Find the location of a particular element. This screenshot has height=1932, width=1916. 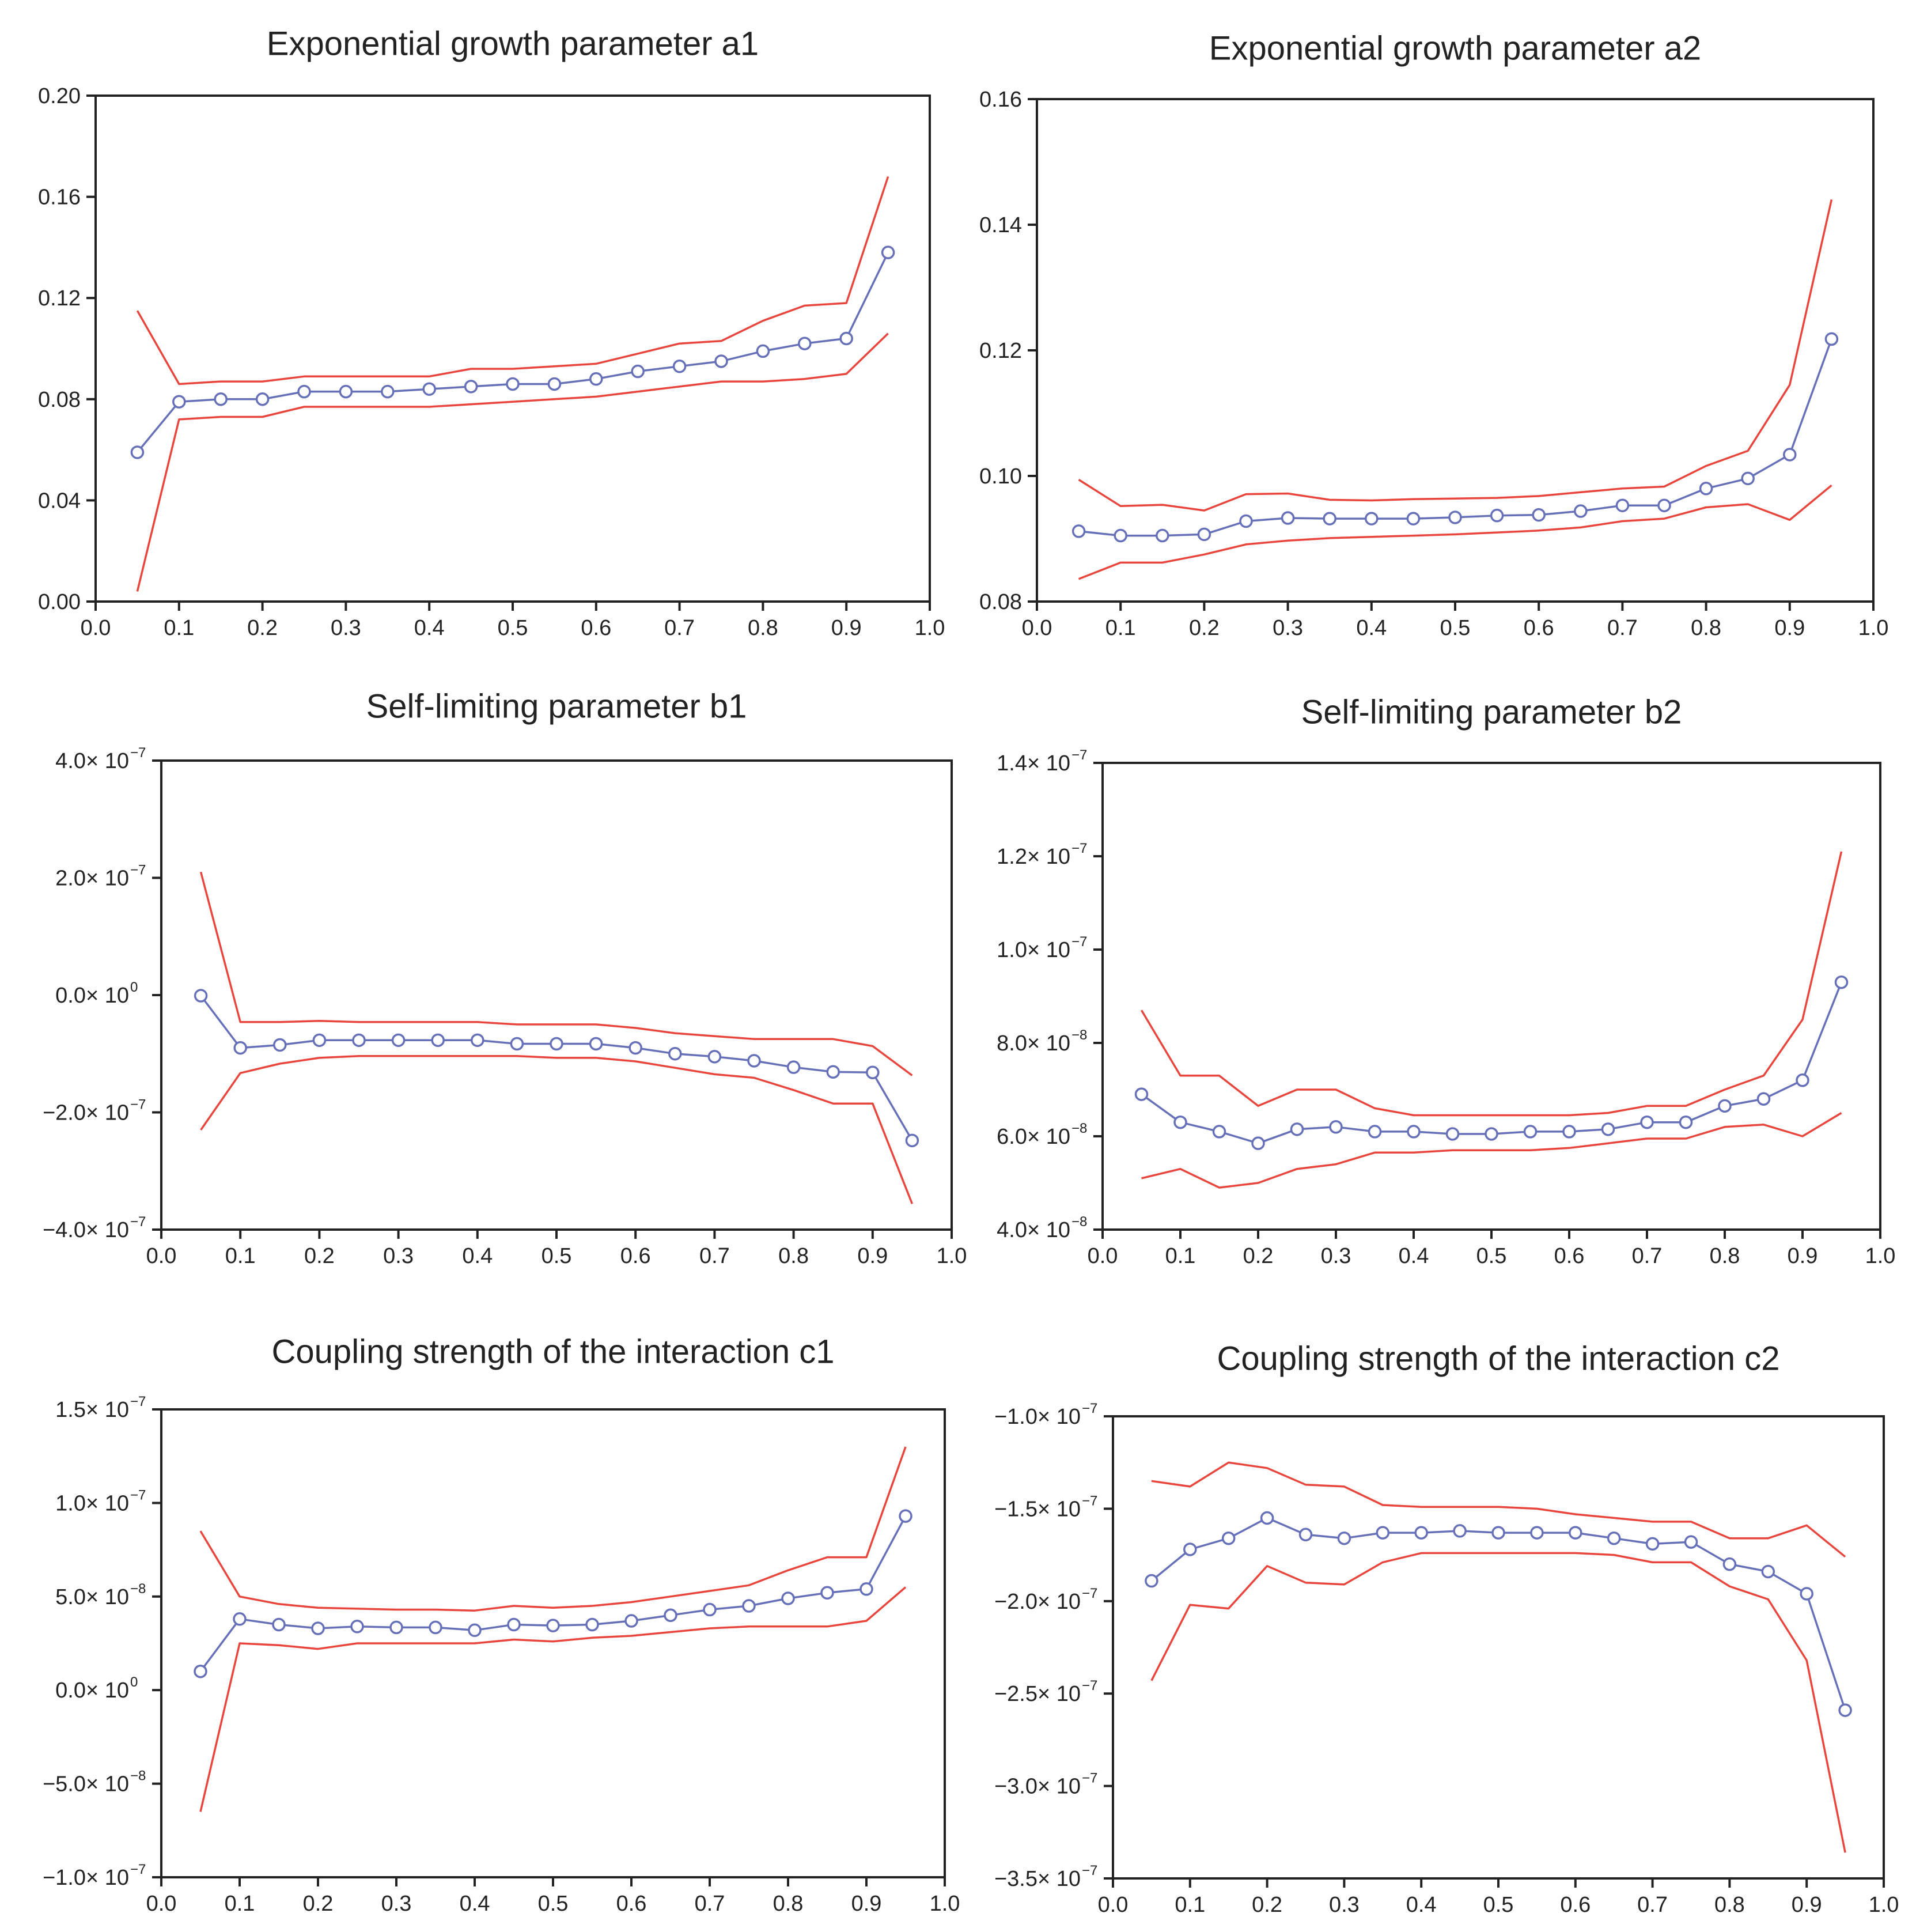

x-tick-label: 0.2 is located at coordinates (1204, 628).